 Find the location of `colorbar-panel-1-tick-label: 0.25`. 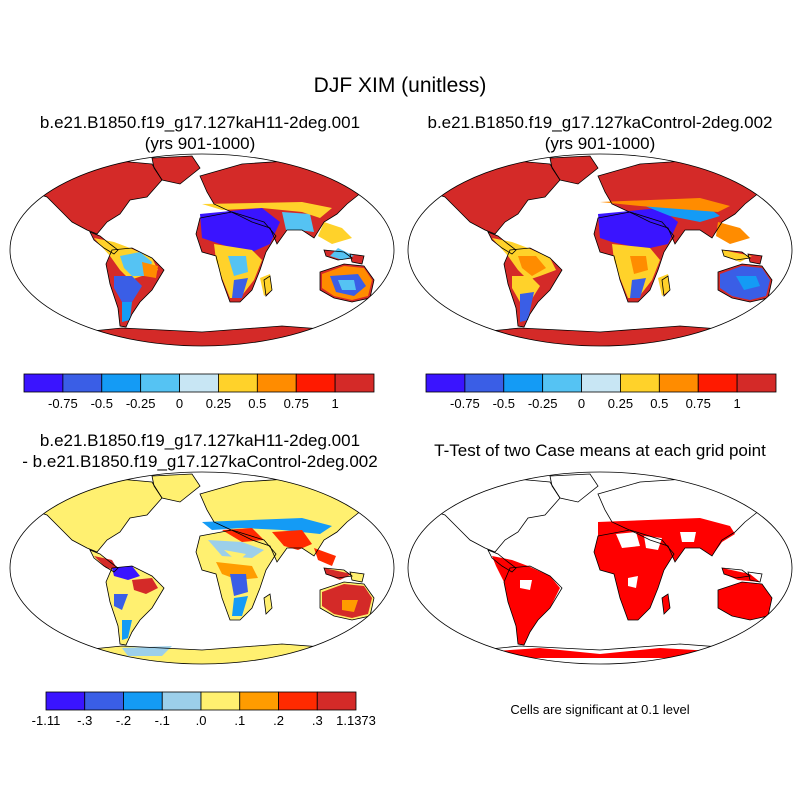

colorbar-panel-1-tick-label: 0.25 is located at coordinates (218, 403).